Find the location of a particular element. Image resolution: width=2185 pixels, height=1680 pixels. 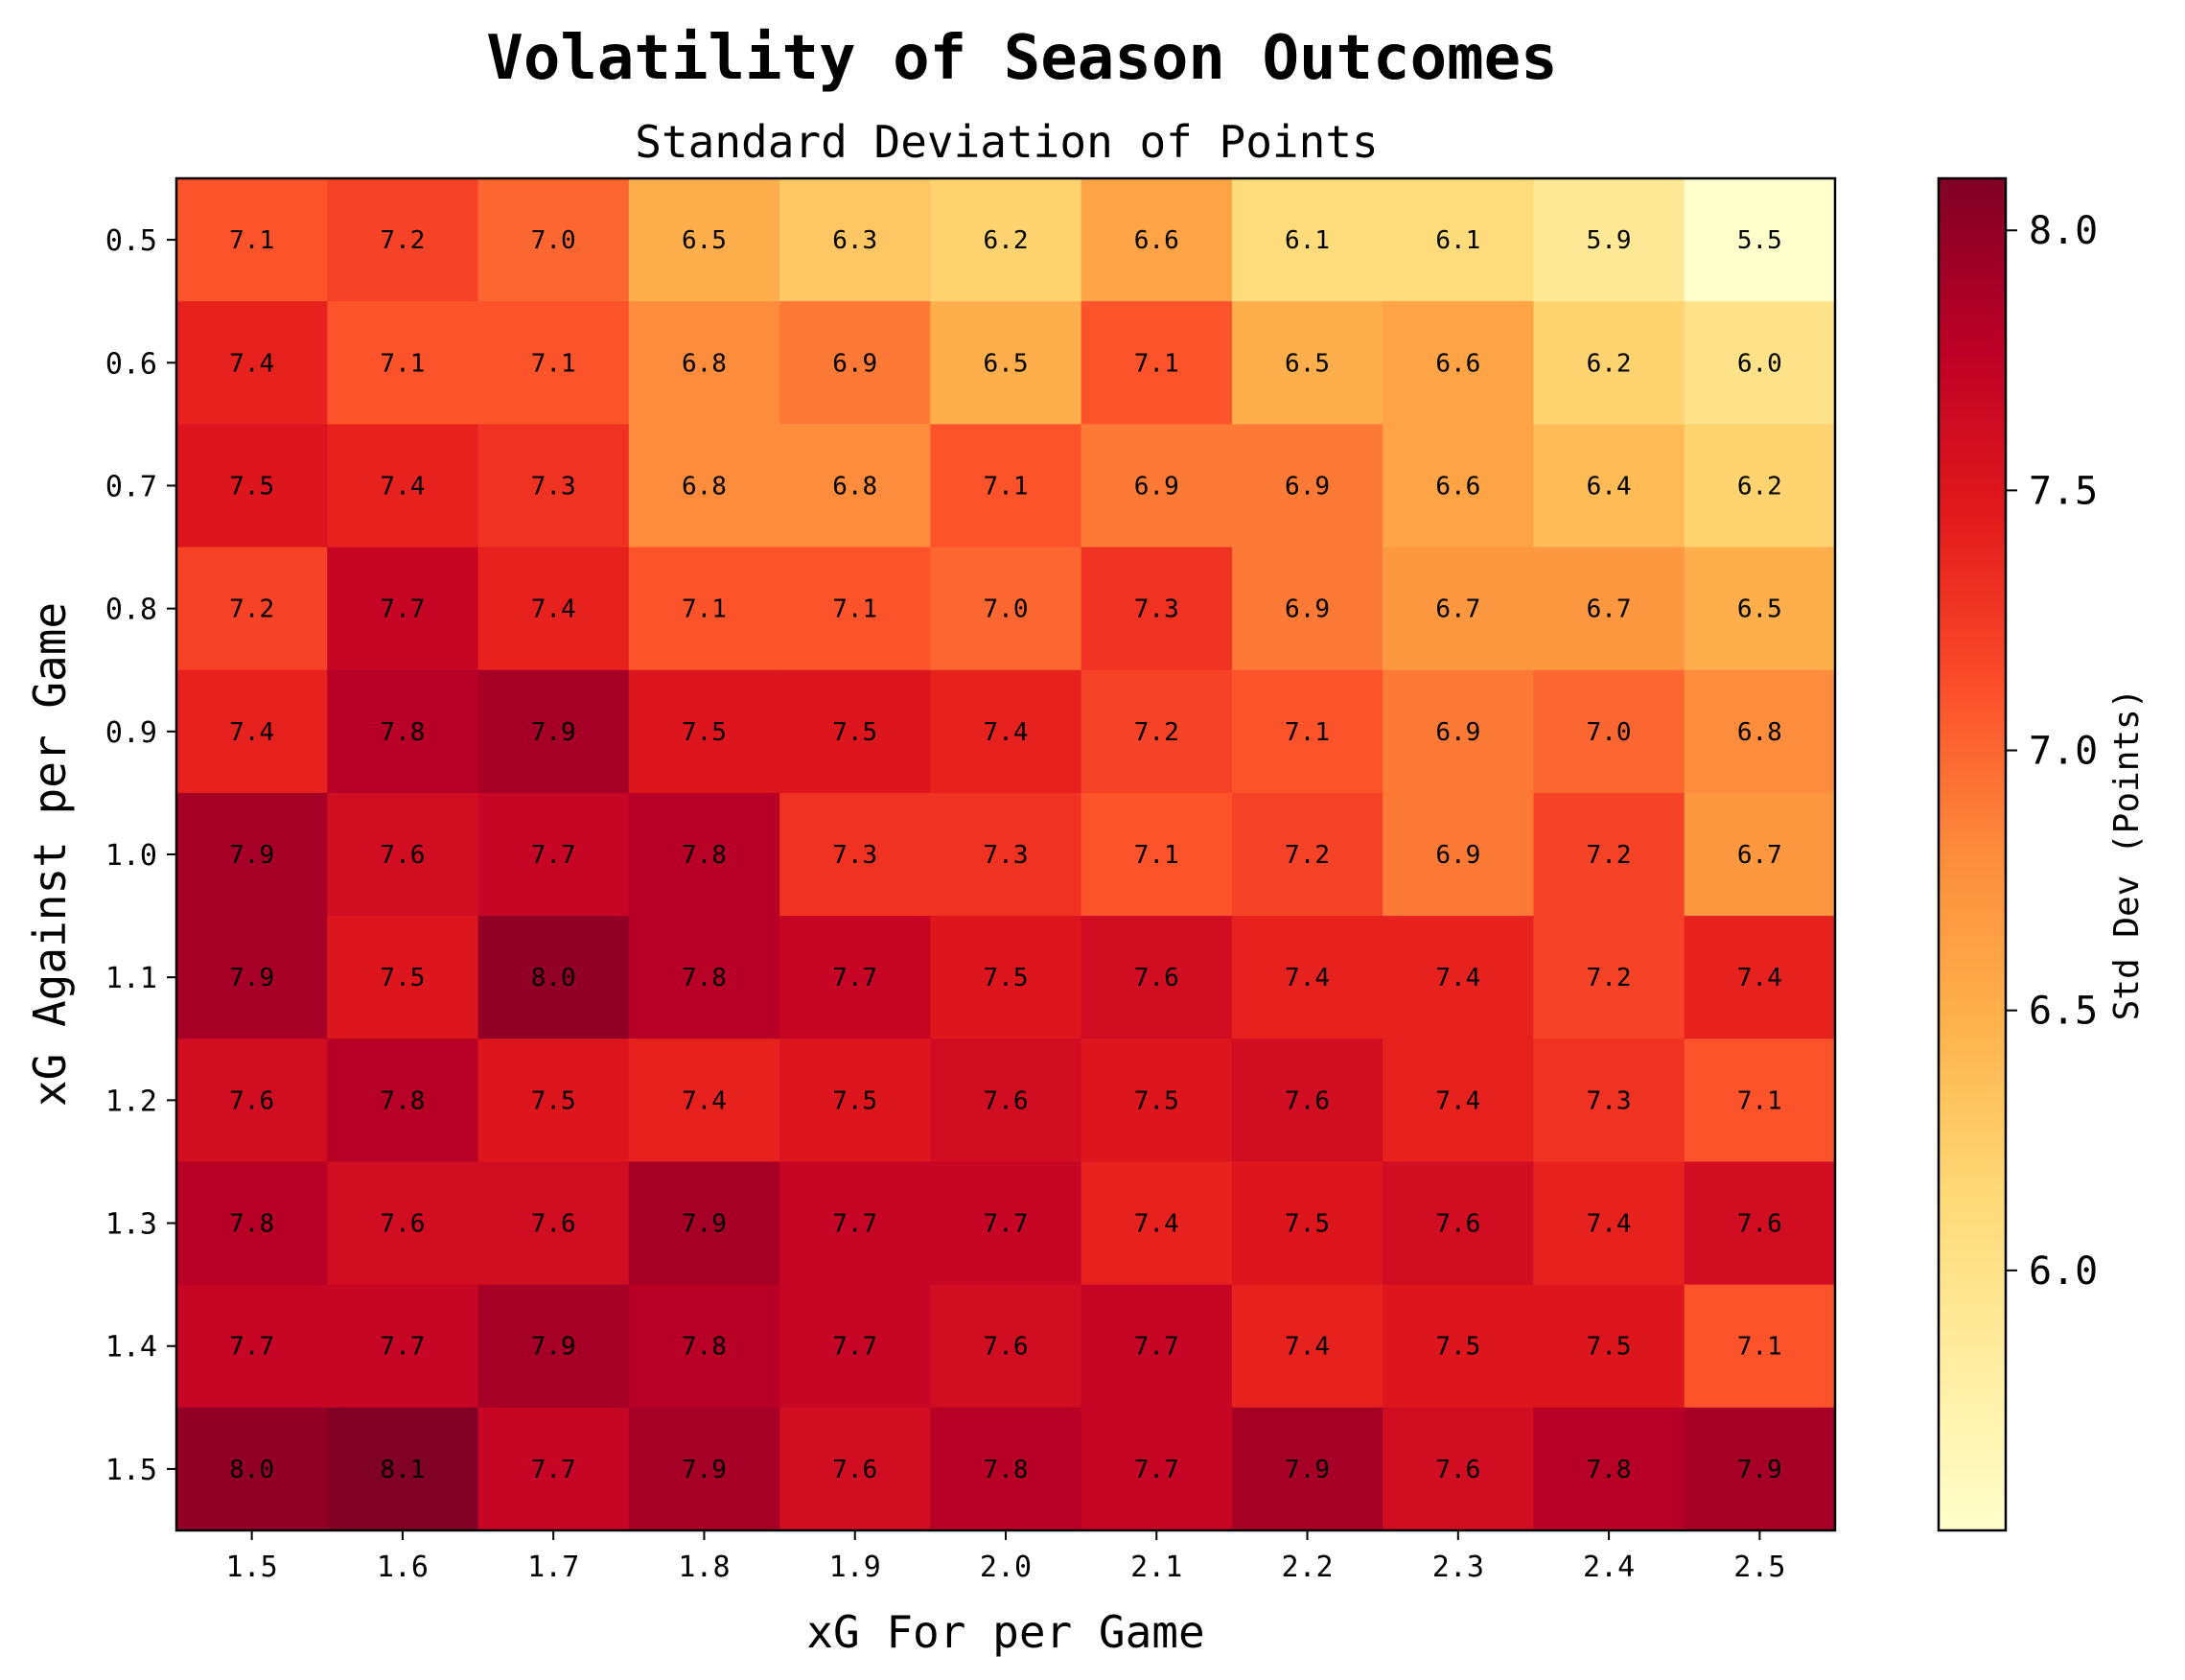

heatmap-cell-label: 6.0 is located at coordinates (1759, 363).